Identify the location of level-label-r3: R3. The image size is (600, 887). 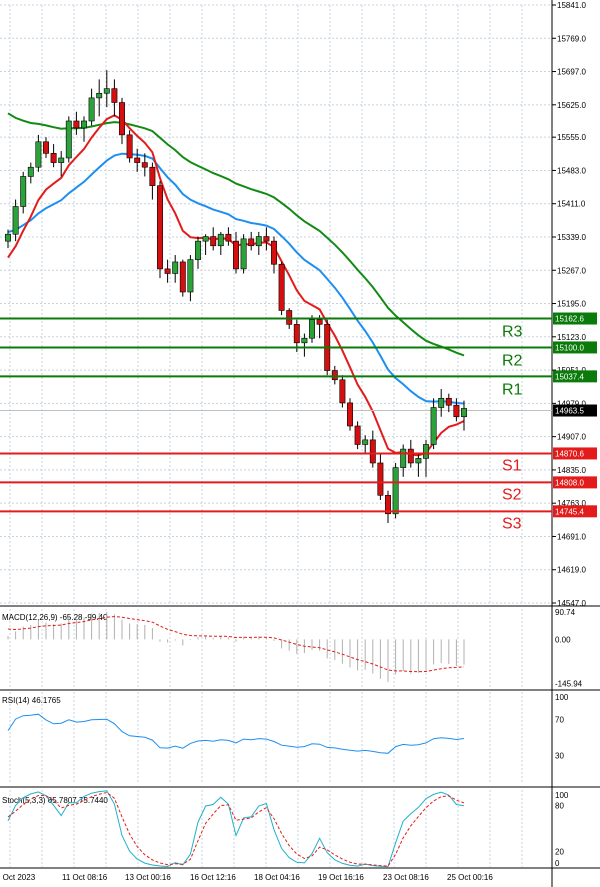
(512, 332).